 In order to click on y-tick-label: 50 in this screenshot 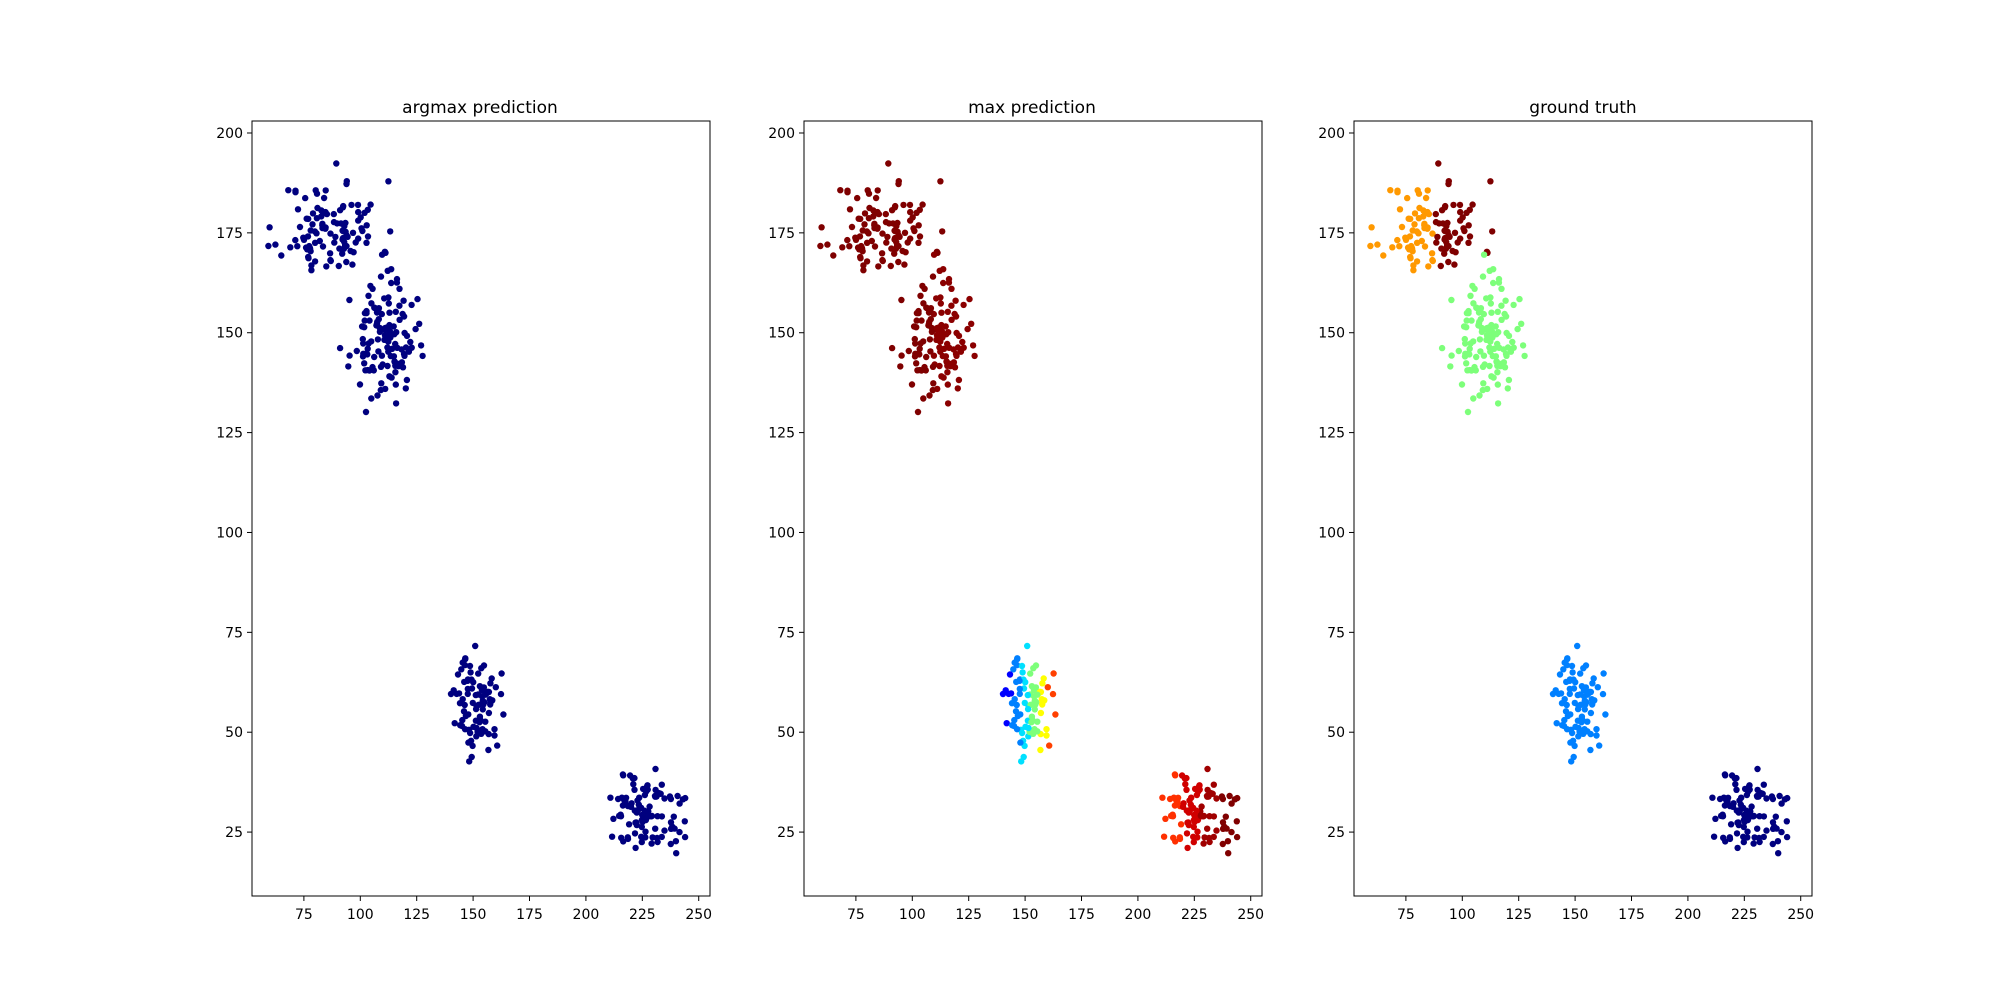, I will do `click(1336, 733)`.